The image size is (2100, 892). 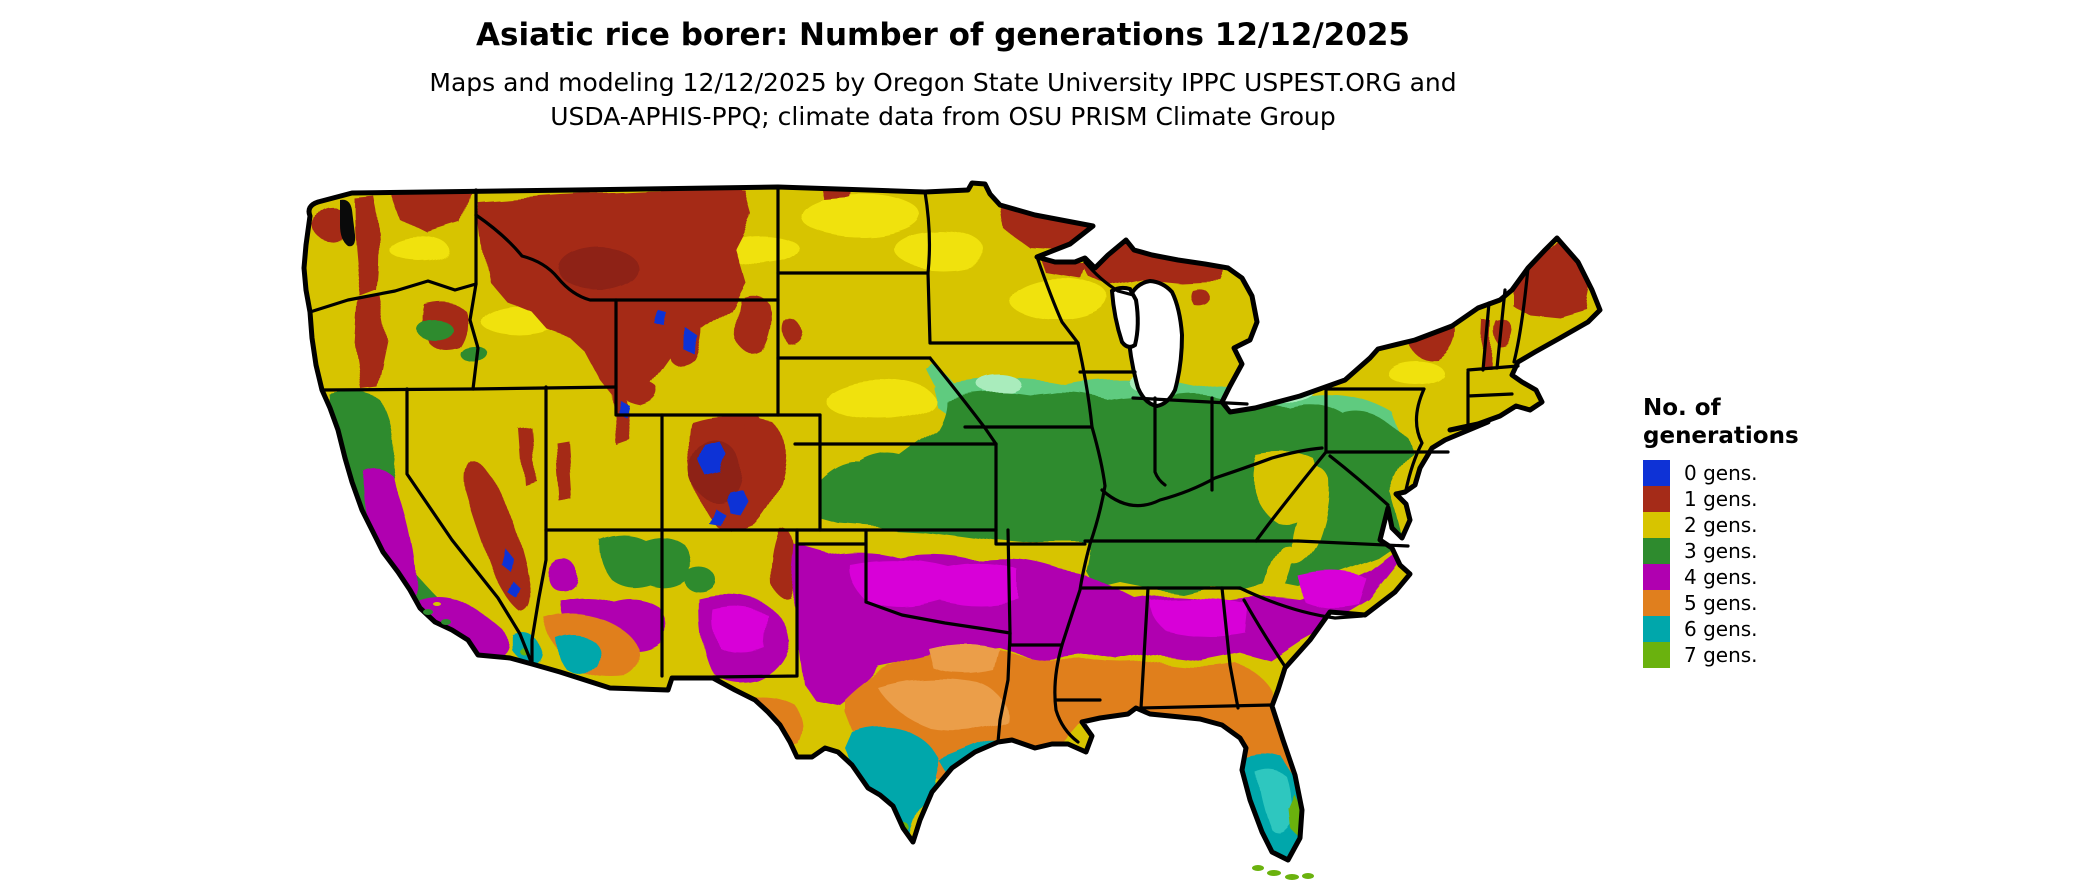 I want to click on legend-label-gen5: 5 gens., so click(x=1721, y=603).